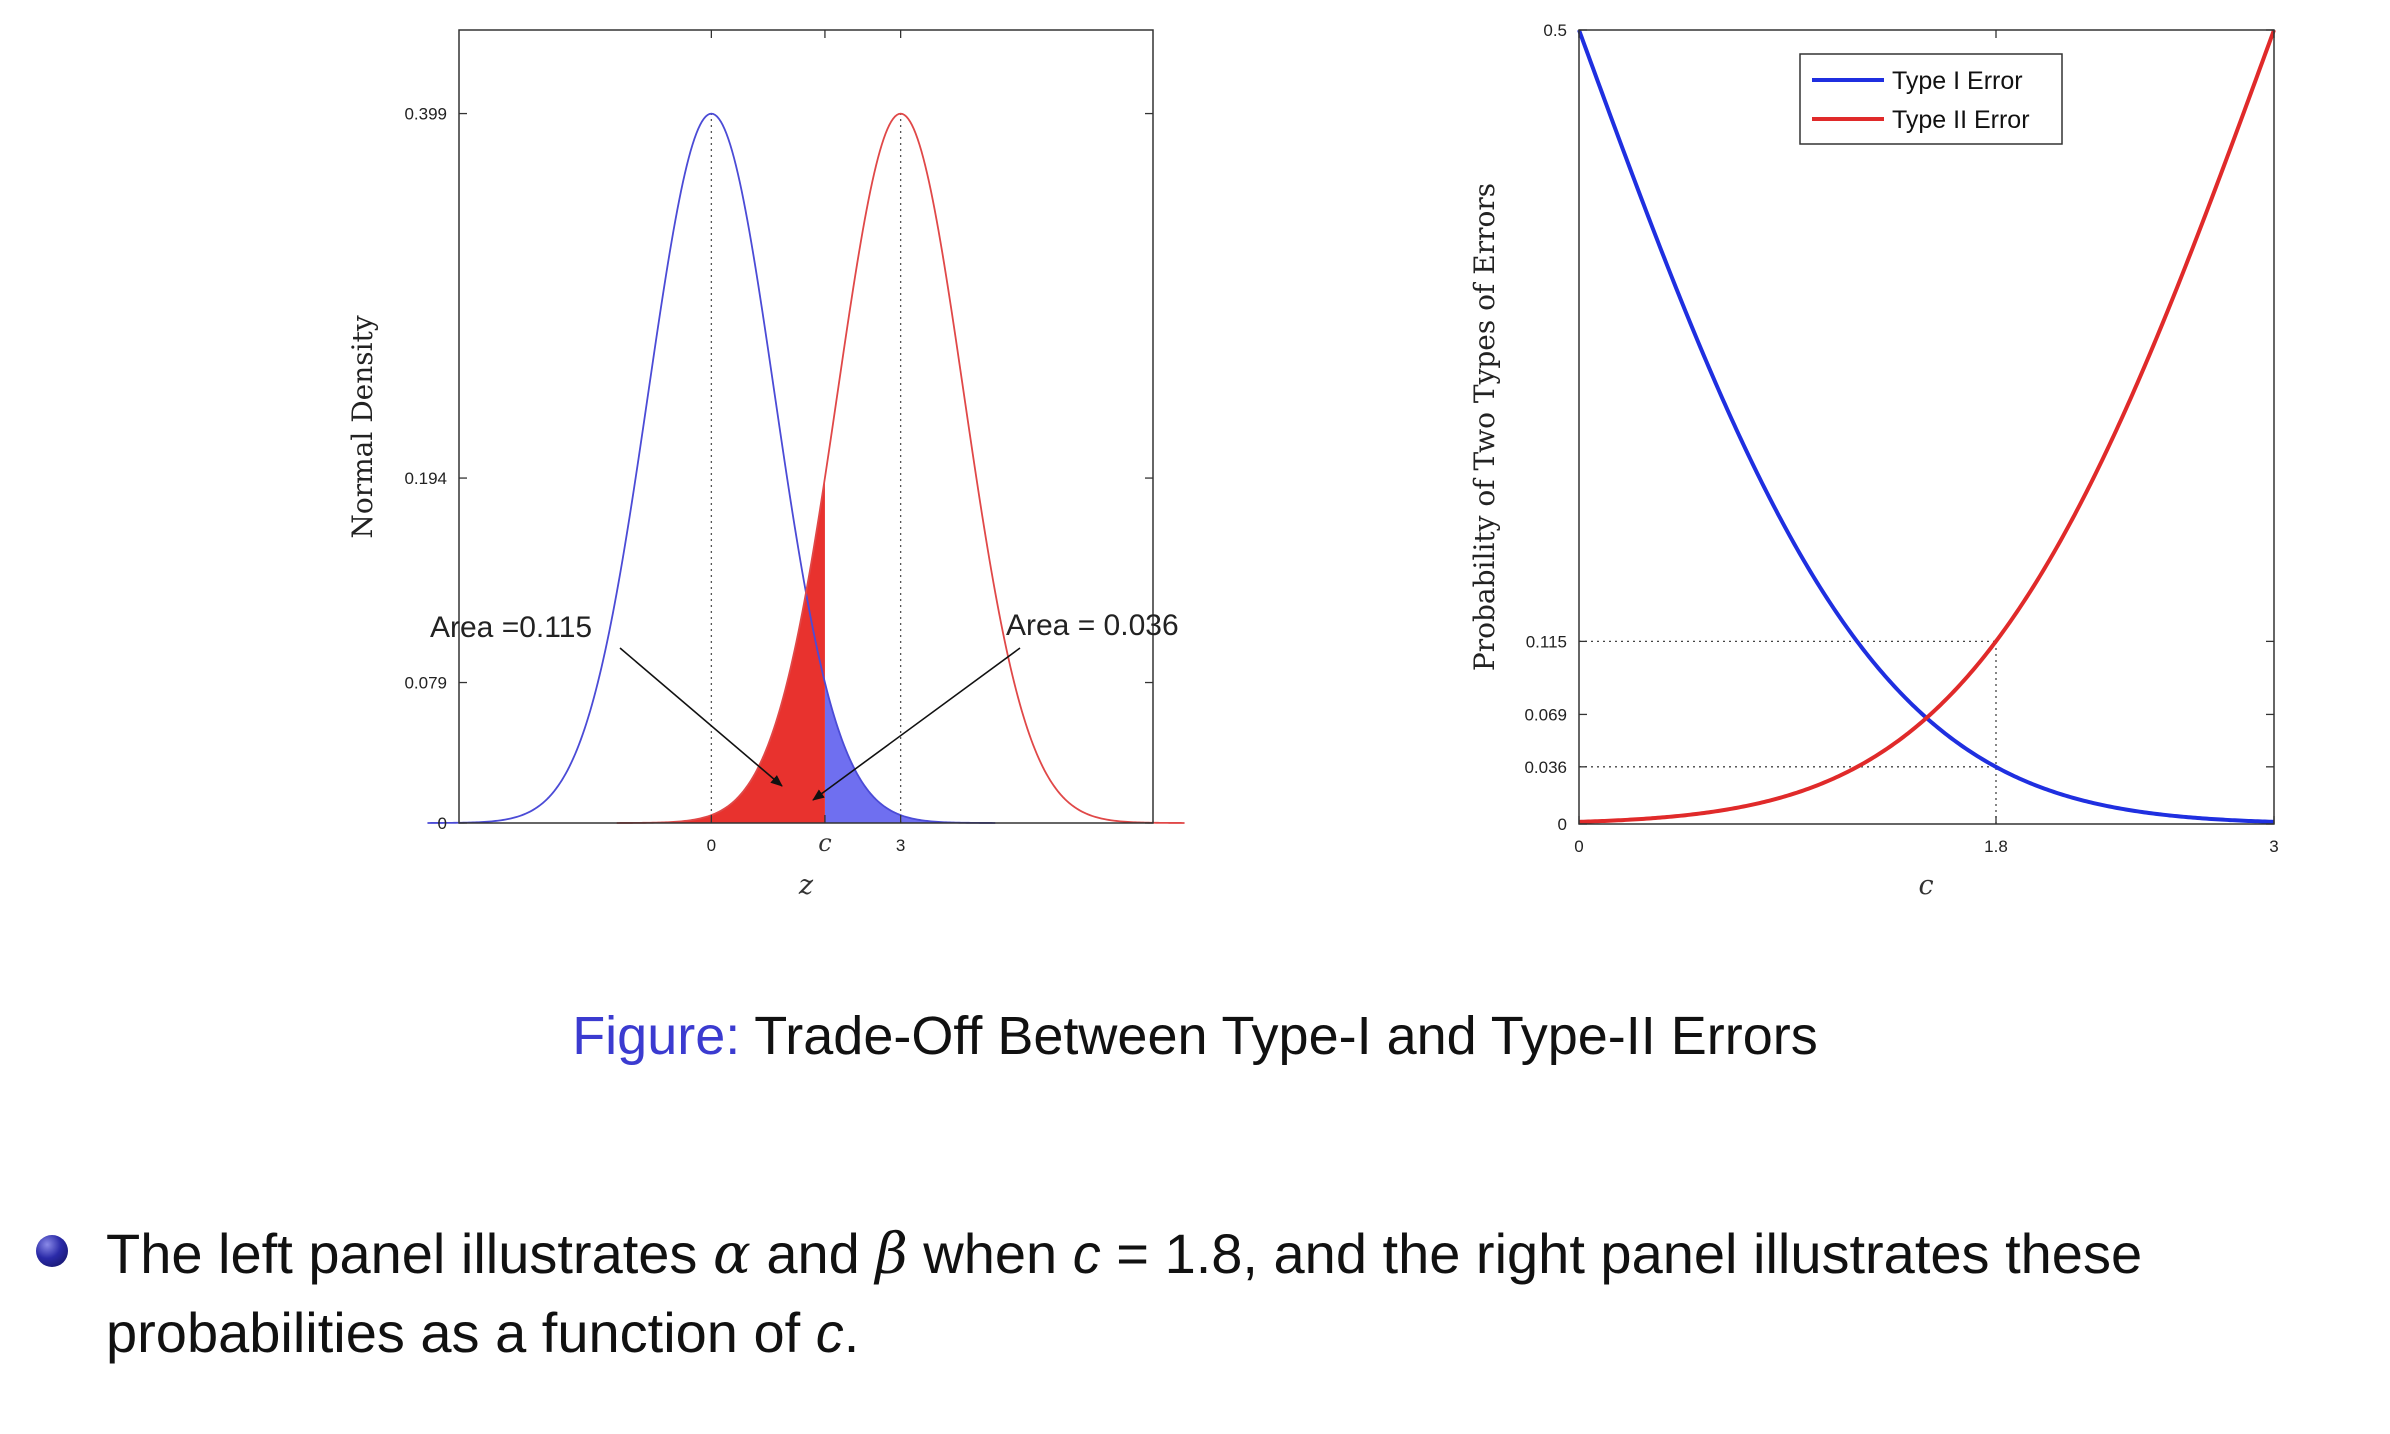  I want to click on legend-box, so click(1931, 99).